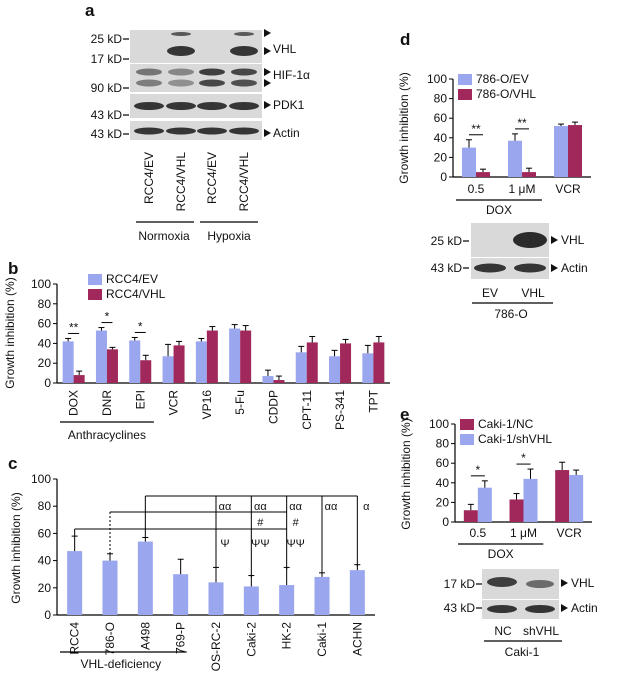 The width and height of the screenshot is (618, 685). What do you see at coordinates (522, 123) in the screenshot?
I see `significance-mark: **` at bounding box center [522, 123].